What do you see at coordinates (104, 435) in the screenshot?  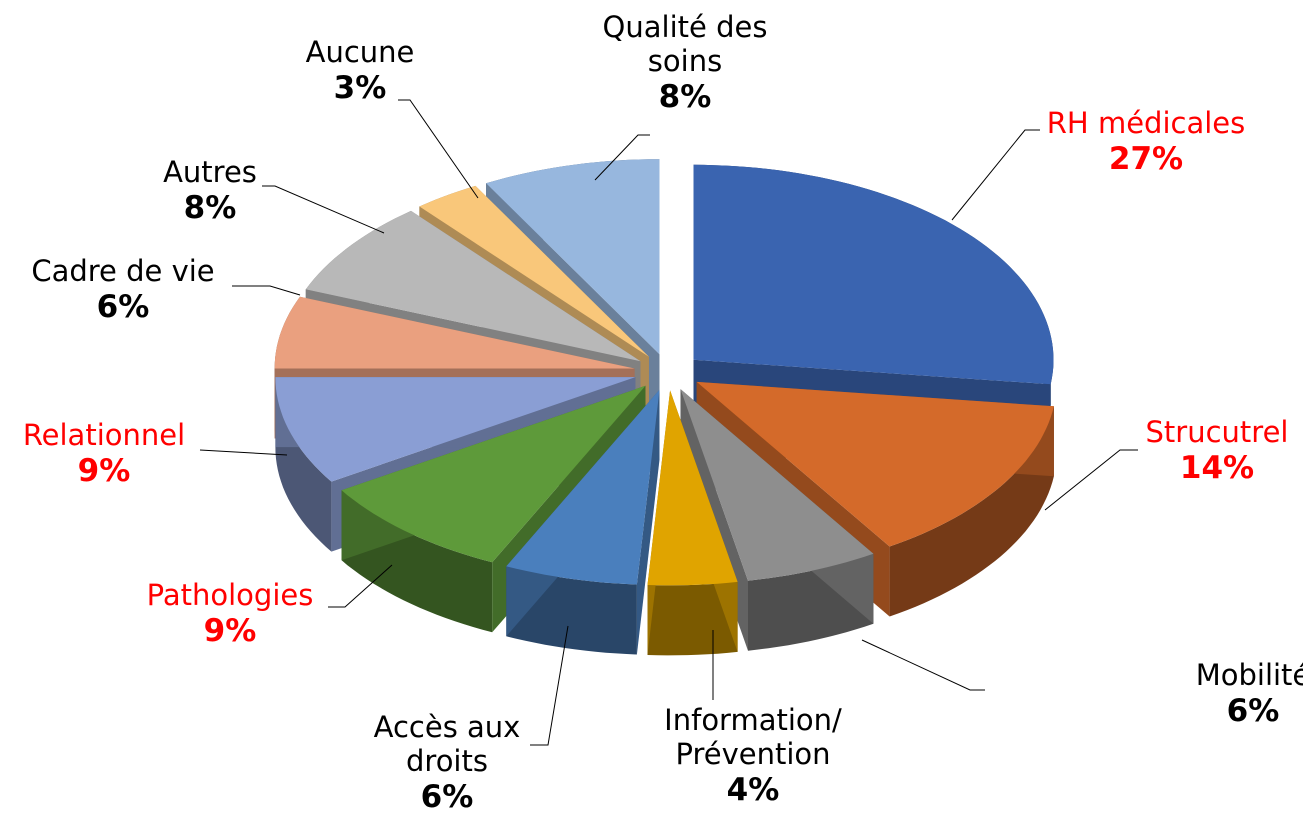 I see `category-label: Relationnel` at bounding box center [104, 435].